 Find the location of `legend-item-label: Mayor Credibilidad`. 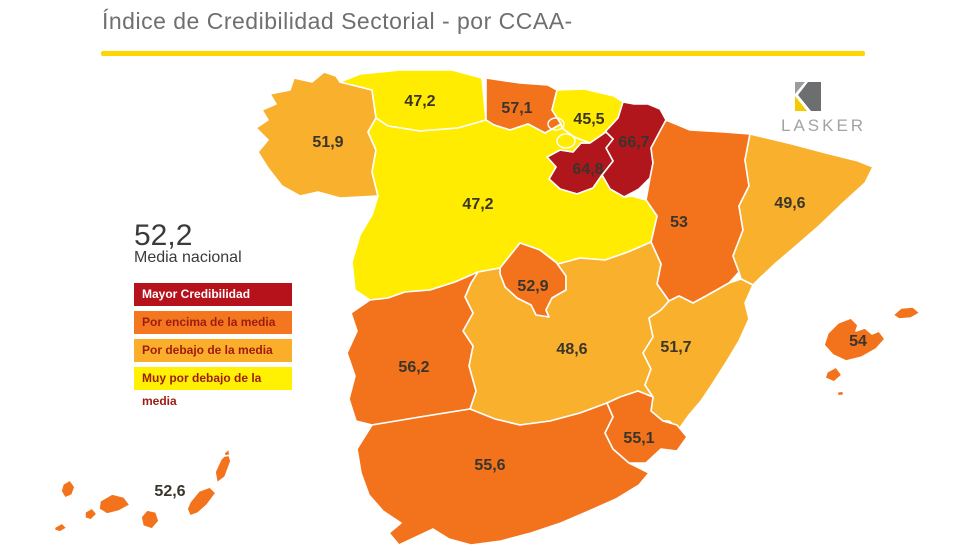

legend-item-label: Mayor Credibilidad is located at coordinates (196, 294).